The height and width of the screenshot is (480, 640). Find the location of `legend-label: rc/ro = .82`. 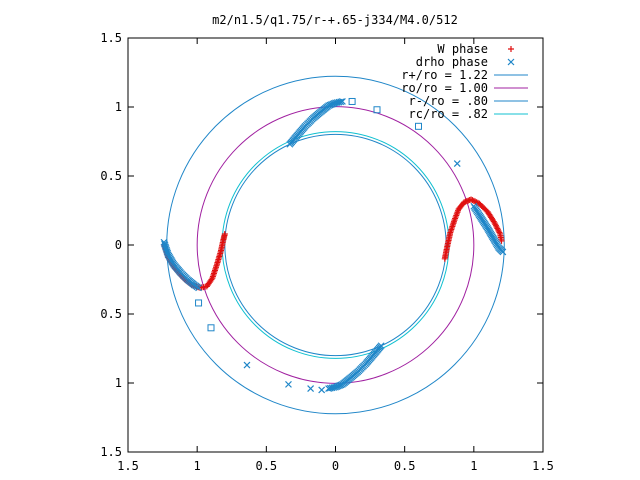

legend-label: rc/ro = .82 is located at coordinates (448, 114).